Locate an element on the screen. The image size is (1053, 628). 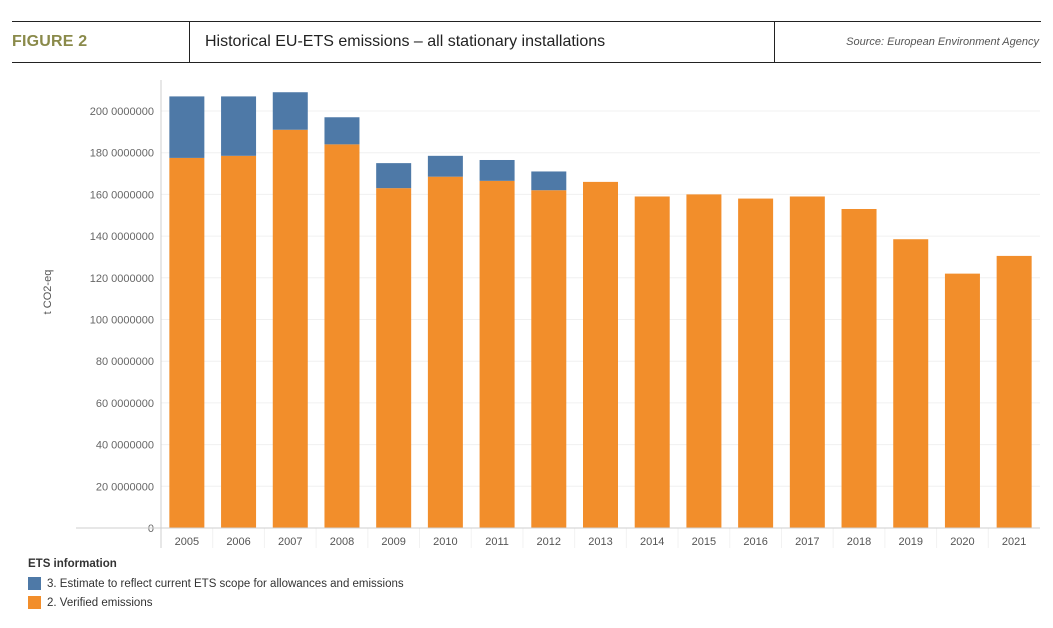
bar-verified-2015 is located at coordinates (704, 361).